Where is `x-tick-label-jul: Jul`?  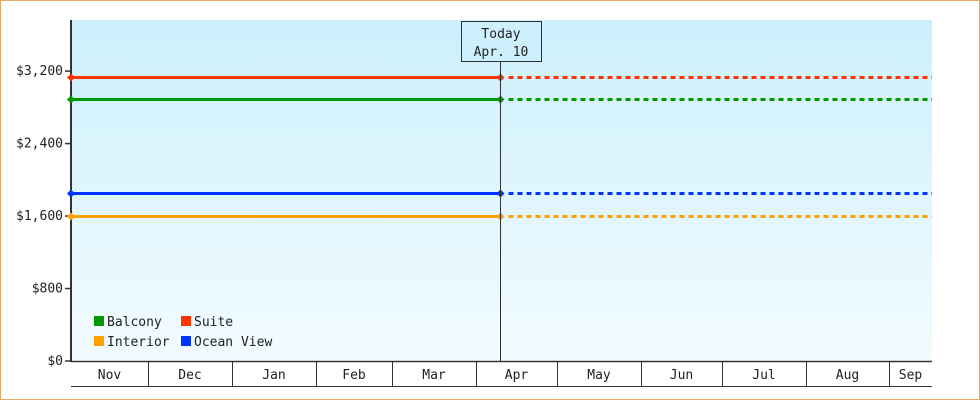 x-tick-label-jul: Jul is located at coordinates (763, 375).